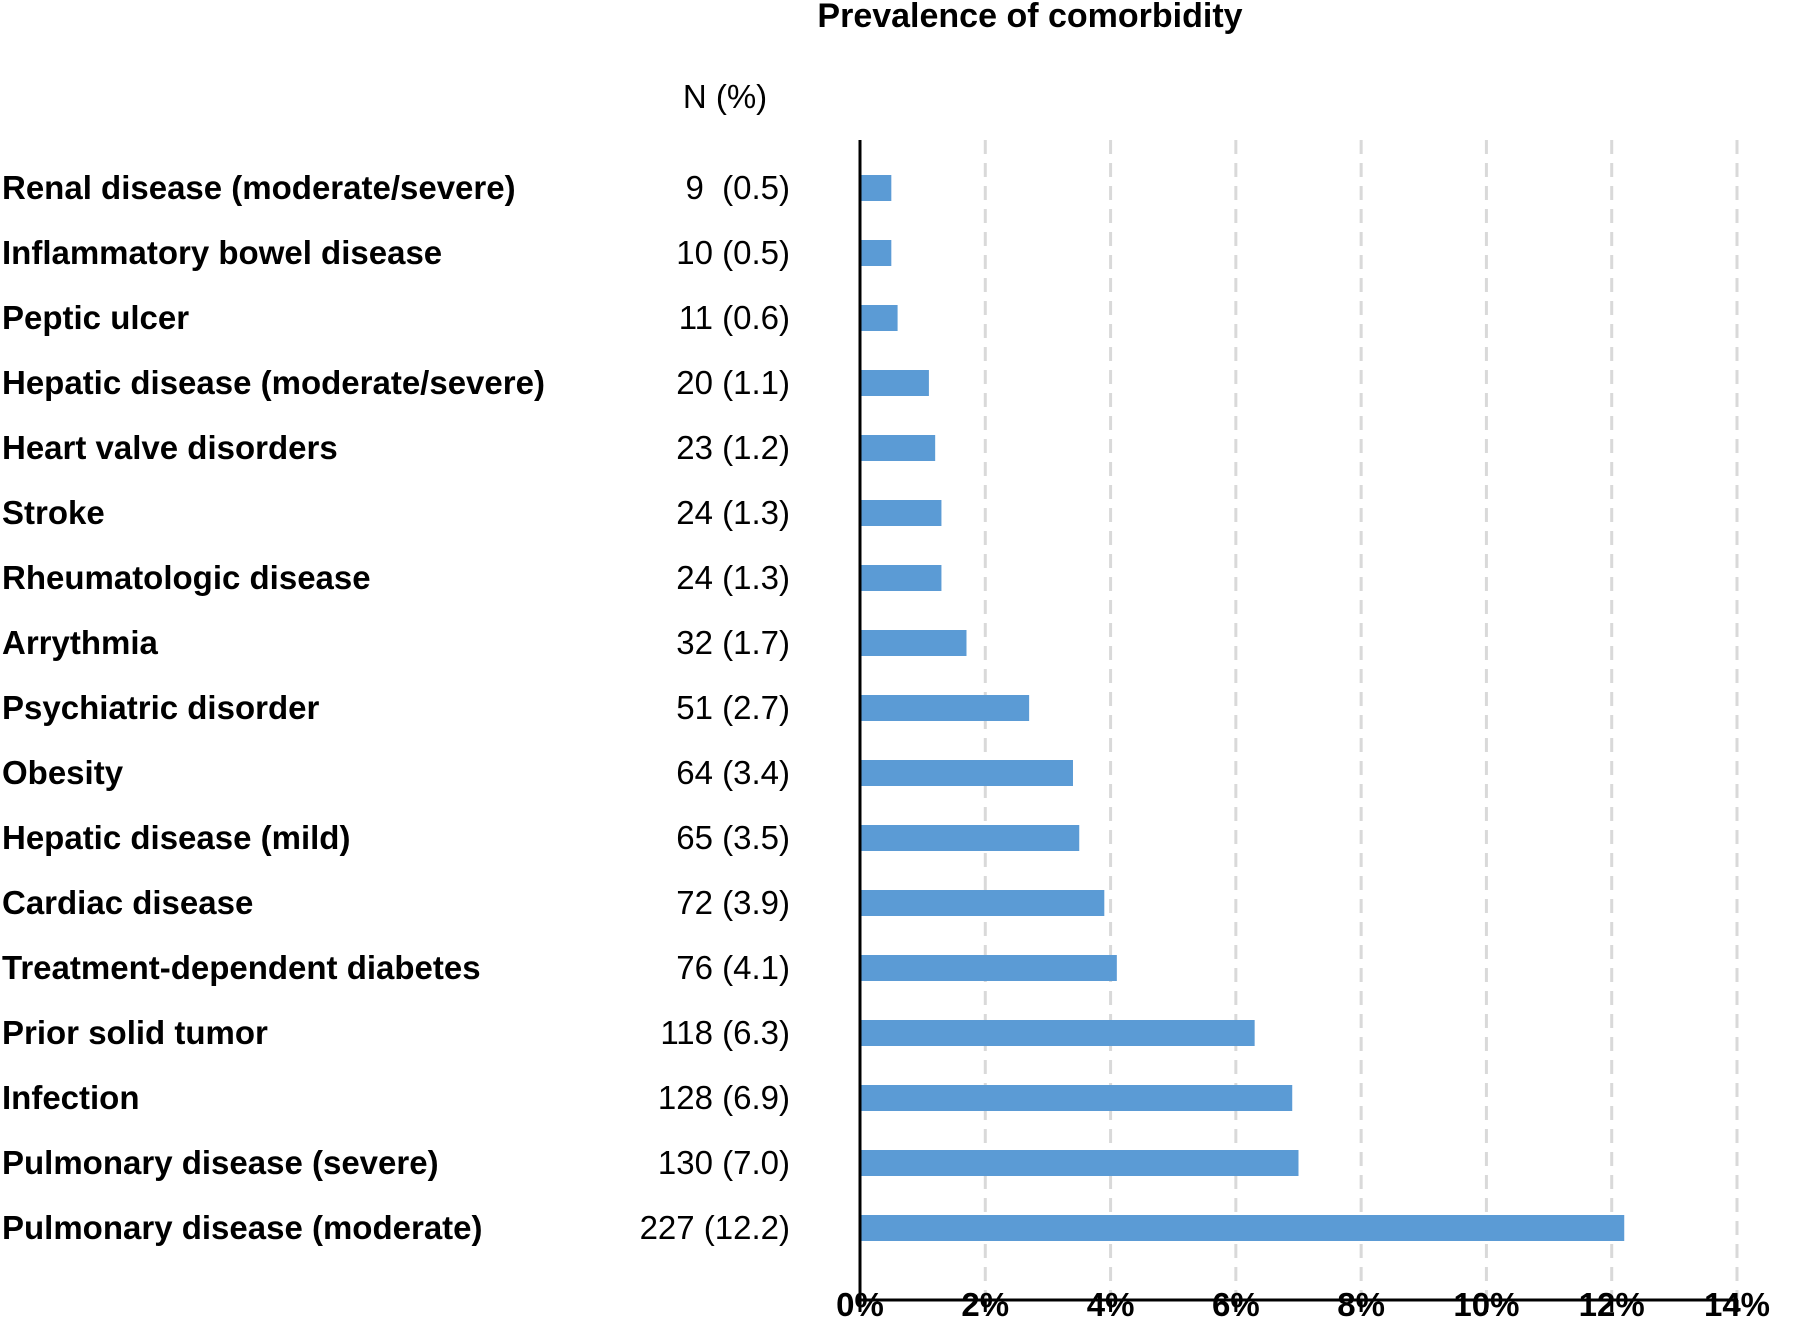 The image size is (1800, 1318). I want to click on n-percent-label: 9 (0.5), so click(737, 187).